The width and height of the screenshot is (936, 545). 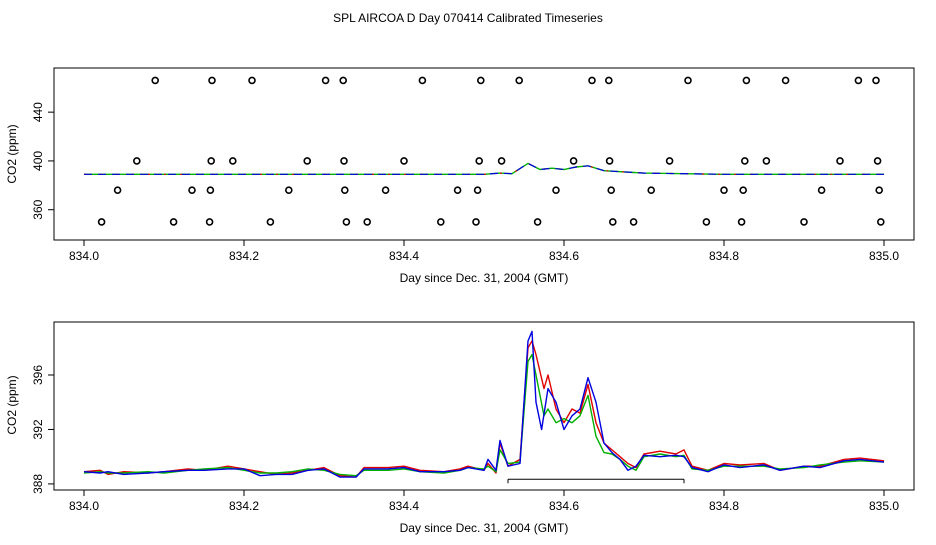 What do you see at coordinates (38, 209) in the screenshot?
I see `y-tick-label: 360` at bounding box center [38, 209].